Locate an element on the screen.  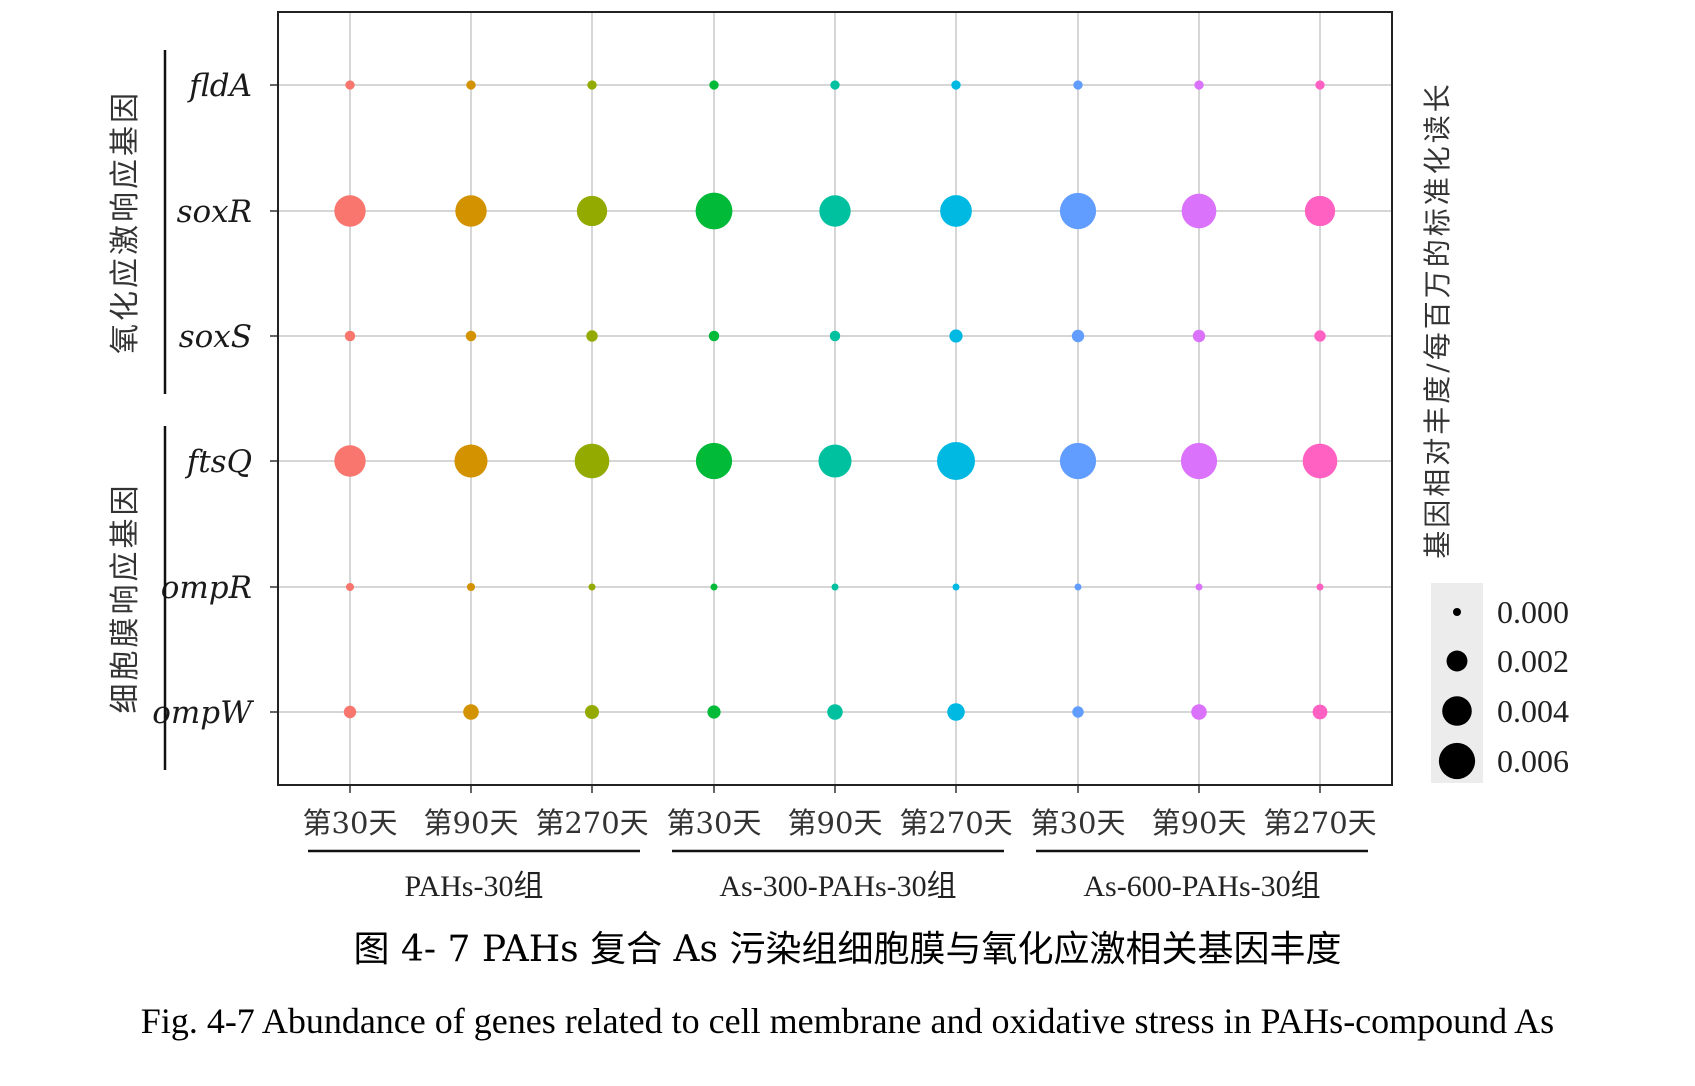
legend-label-0.000: 0.000 is located at coordinates (1533, 612).